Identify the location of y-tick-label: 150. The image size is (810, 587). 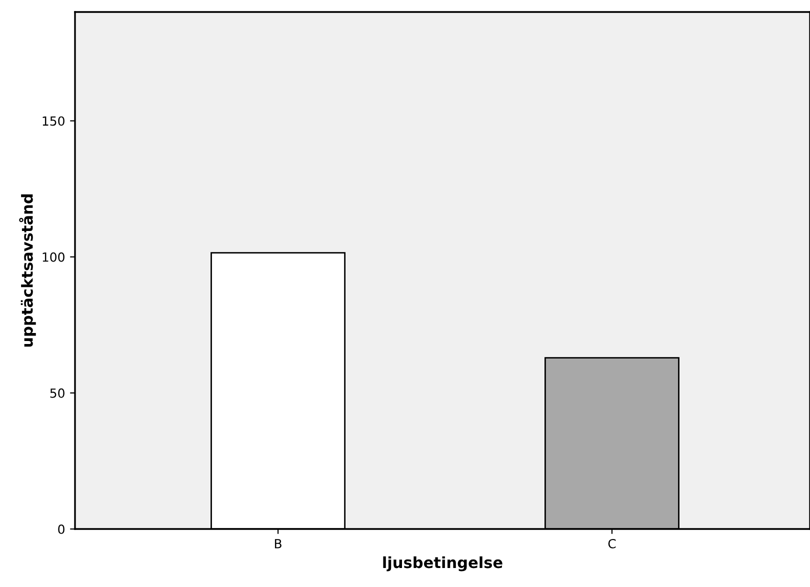
(53, 121).